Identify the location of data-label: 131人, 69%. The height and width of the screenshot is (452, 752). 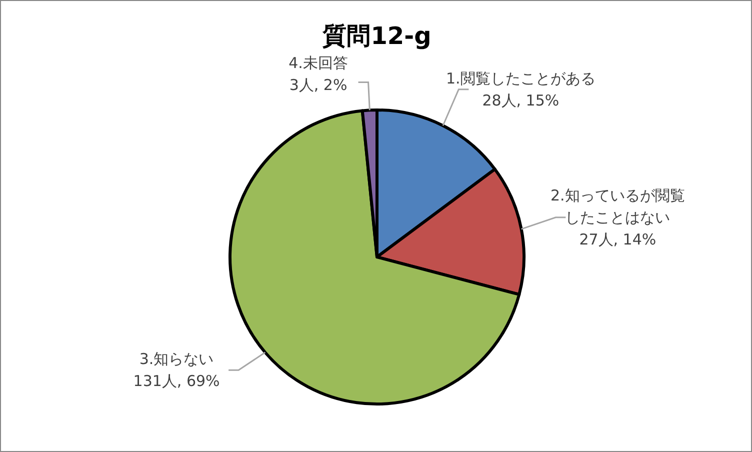
(176, 381).